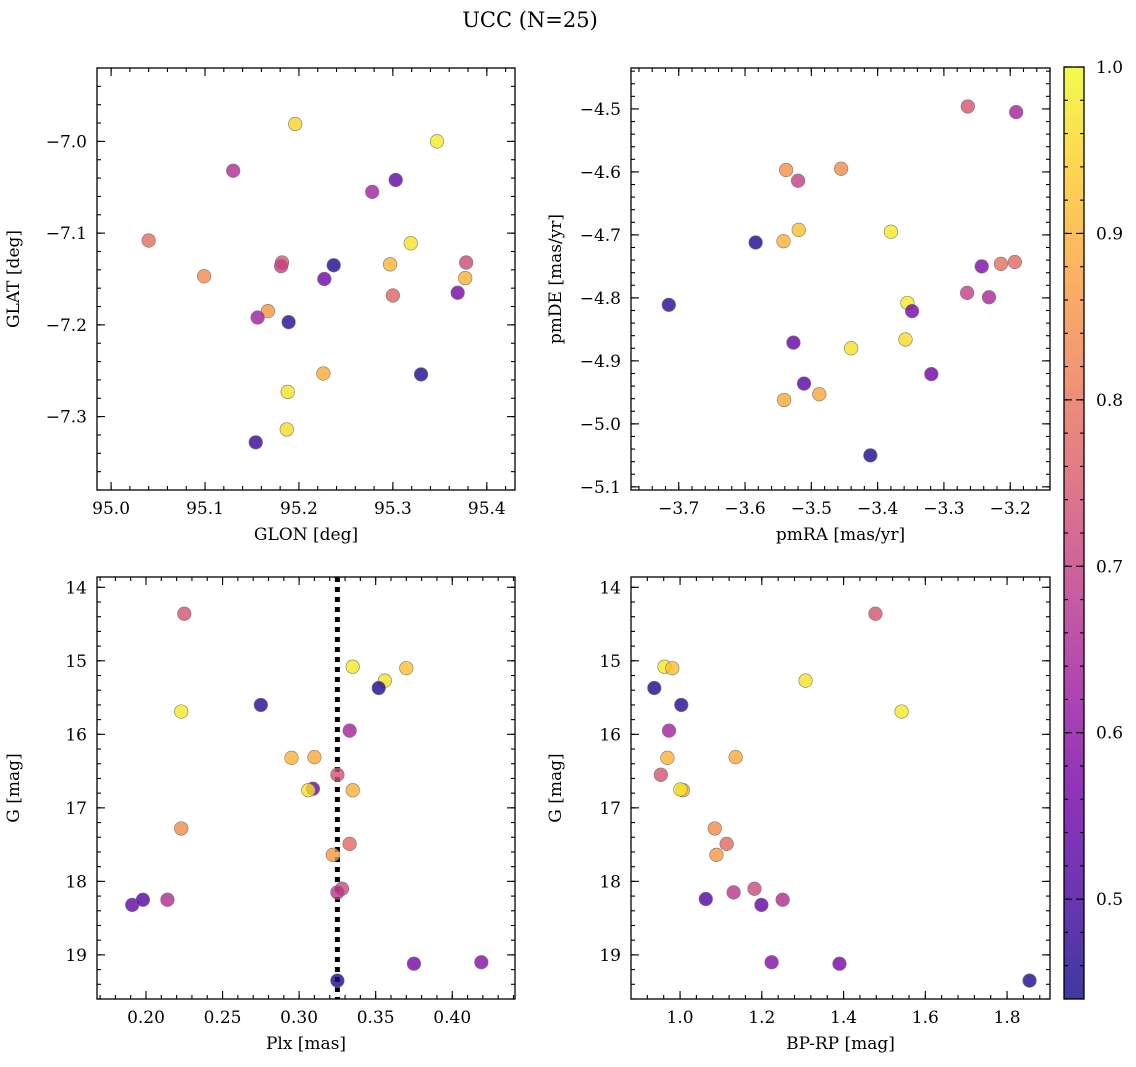 This screenshot has height=1067, width=1136. What do you see at coordinates (1109, 68) in the screenshot?
I see `colorbar-tick-label: 1.0` at bounding box center [1109, 68].